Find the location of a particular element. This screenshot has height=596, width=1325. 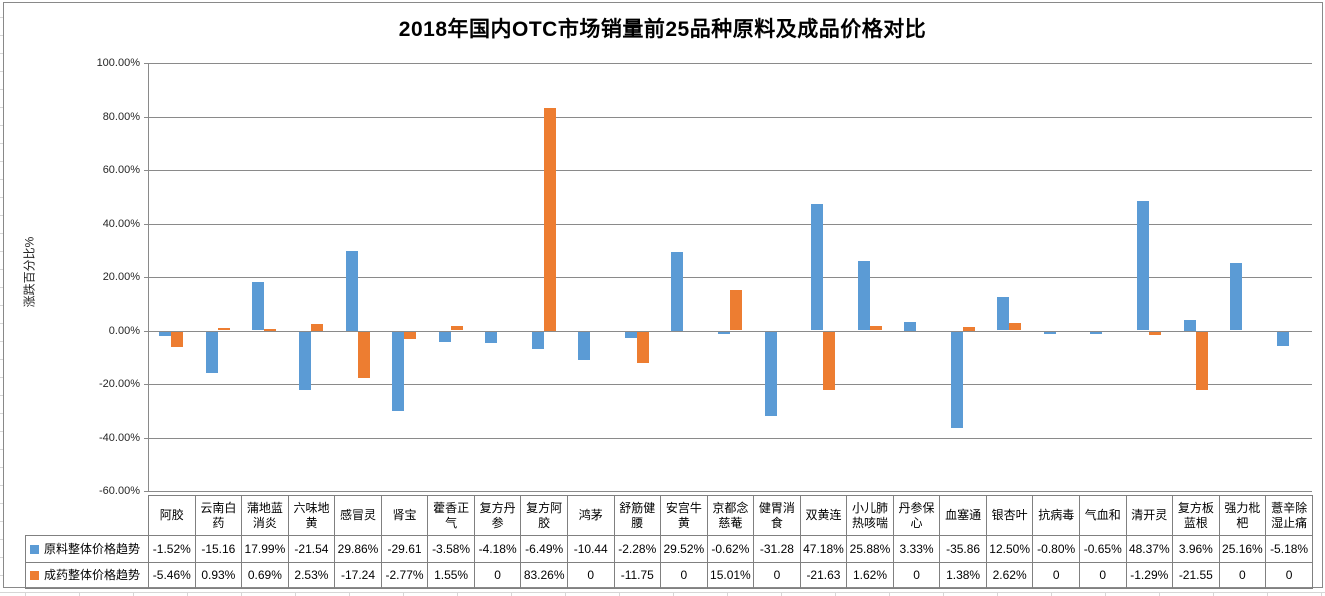

value-cell: -0.65% is located at coordinates (1102, 549).